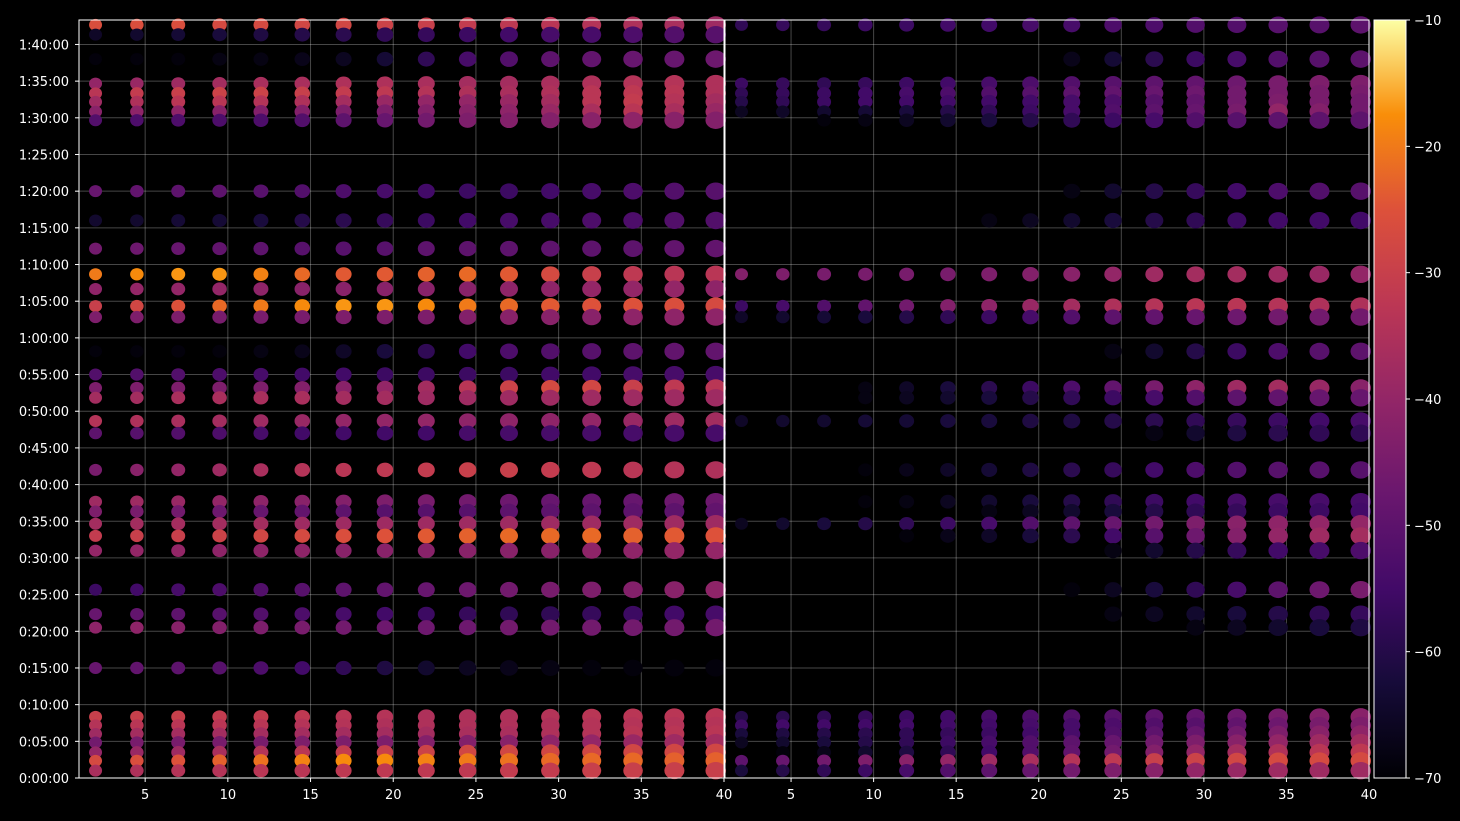  Describe the element at coordinates (44, 45) in the screenshot. I see `y-tick-label: 1:40:00` at that location.